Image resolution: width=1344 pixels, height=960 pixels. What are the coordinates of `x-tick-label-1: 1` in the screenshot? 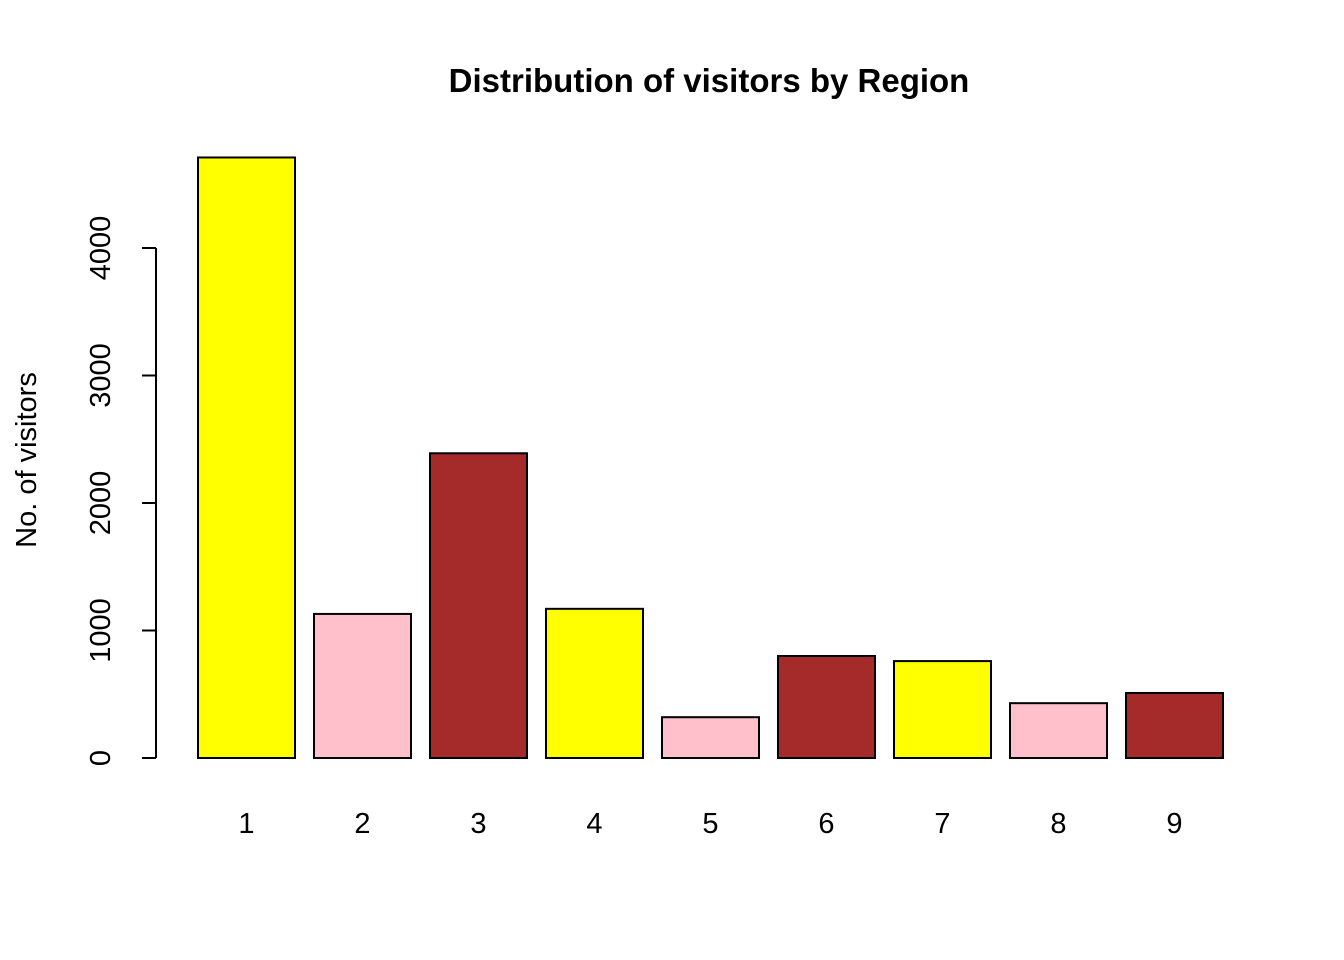 It's located at (246, 824).